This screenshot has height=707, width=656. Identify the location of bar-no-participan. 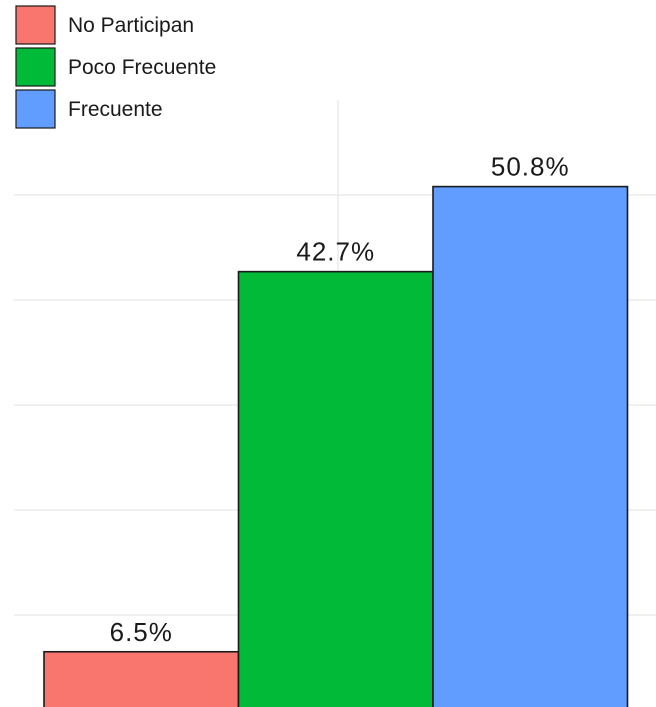
(141, 678).